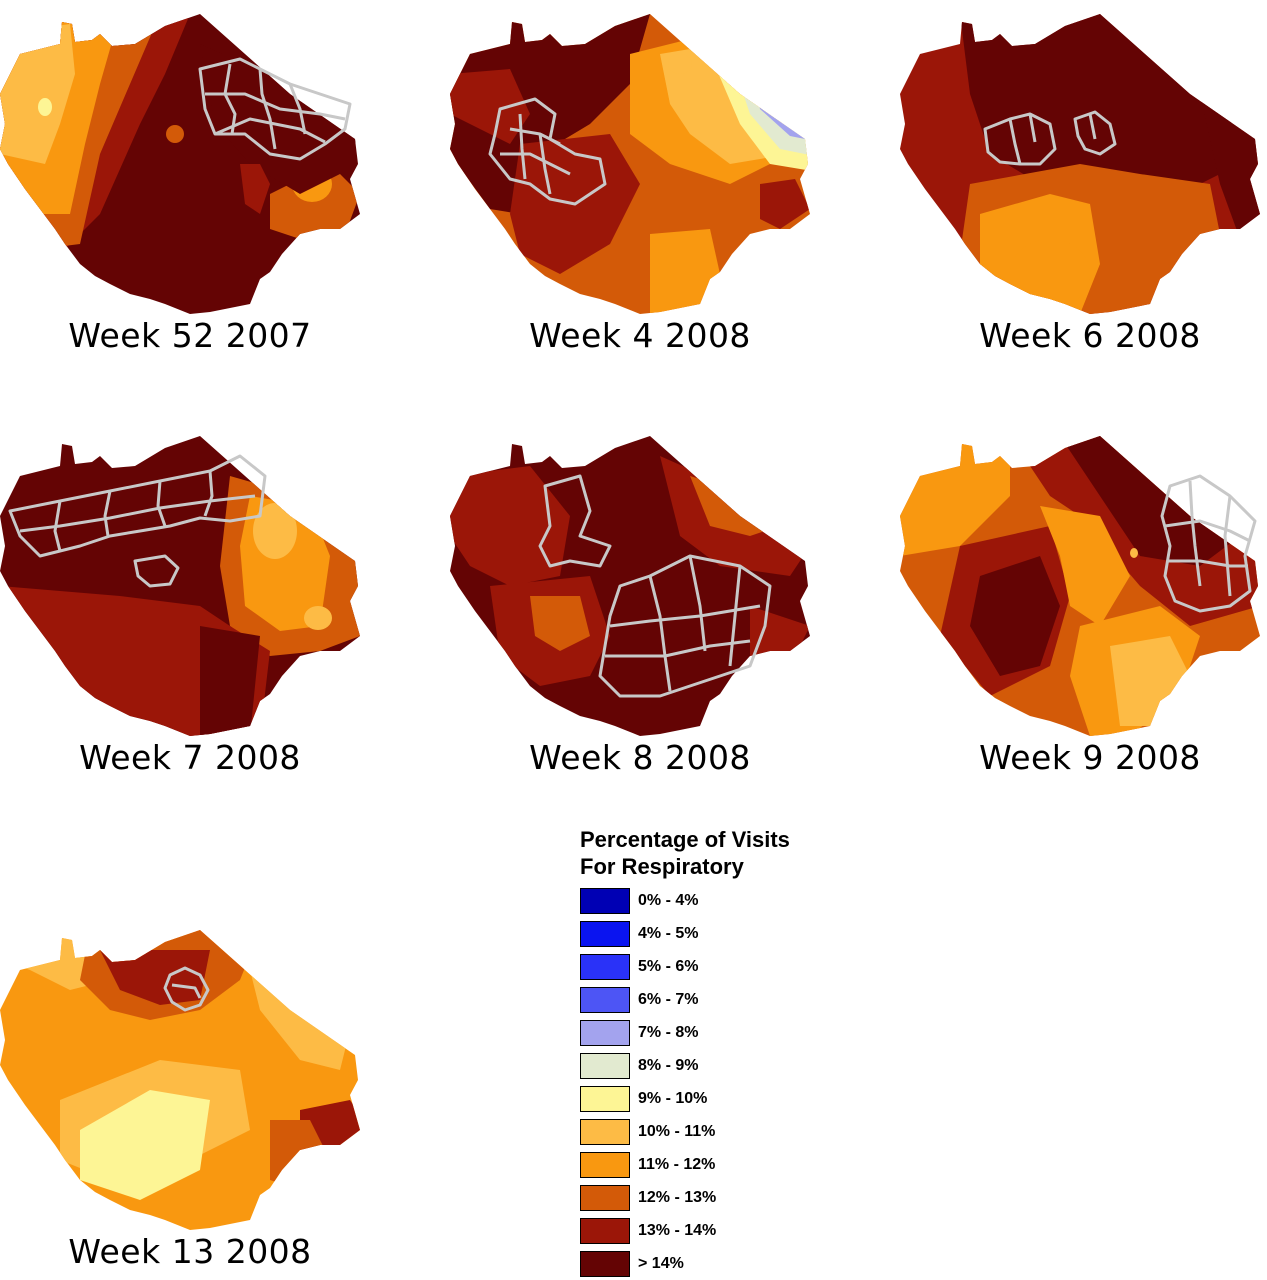  I want to click on legend-item: 10% - 11%, so click(647, 1132).